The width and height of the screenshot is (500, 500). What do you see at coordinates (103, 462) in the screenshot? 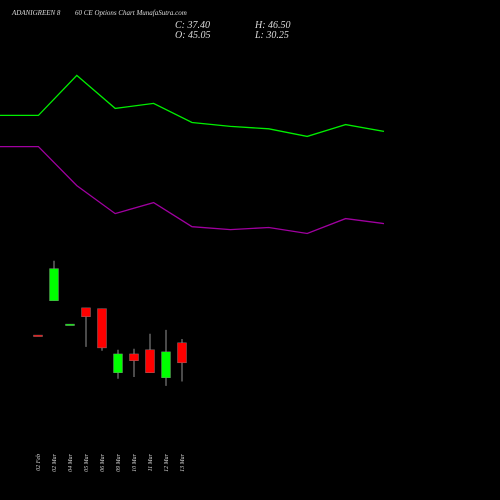
I see `x-tick-label: 06 Mar` at bounding box center [103, 462].